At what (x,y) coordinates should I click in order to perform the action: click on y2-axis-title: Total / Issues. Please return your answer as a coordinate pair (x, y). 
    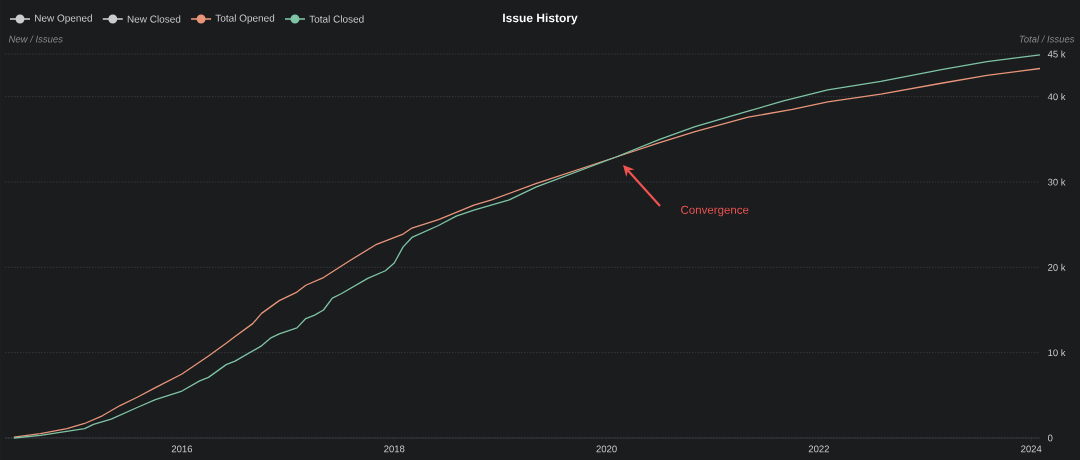
    Looking at the image, I should click on (1047, 39).